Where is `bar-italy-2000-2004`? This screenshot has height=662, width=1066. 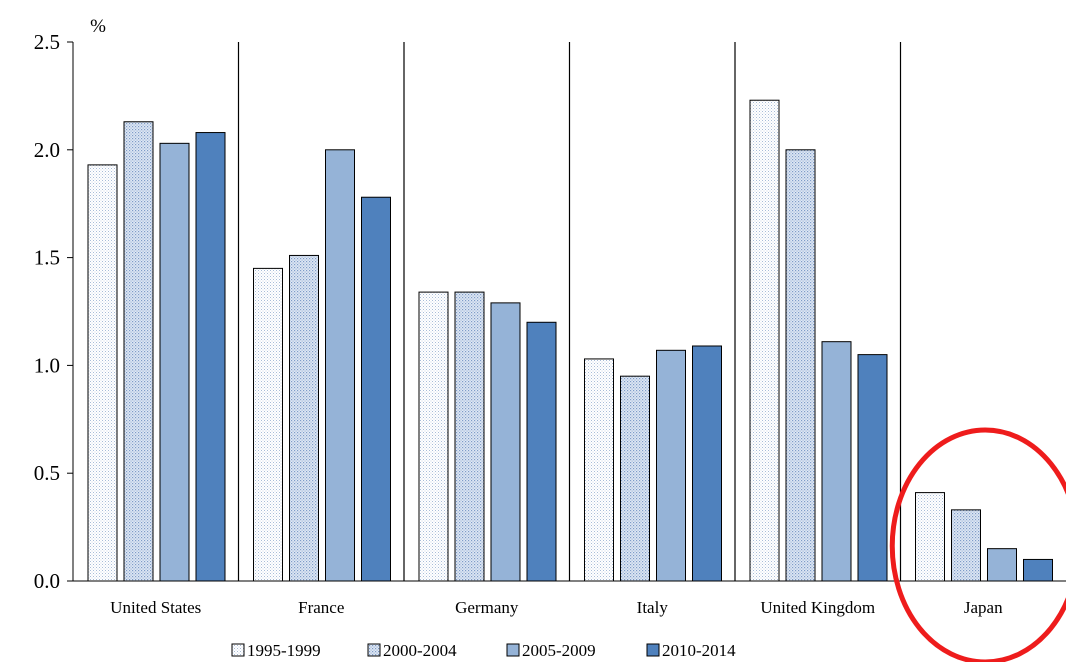
bar-italy-2000-2004 is located at coordinates (635, 478).